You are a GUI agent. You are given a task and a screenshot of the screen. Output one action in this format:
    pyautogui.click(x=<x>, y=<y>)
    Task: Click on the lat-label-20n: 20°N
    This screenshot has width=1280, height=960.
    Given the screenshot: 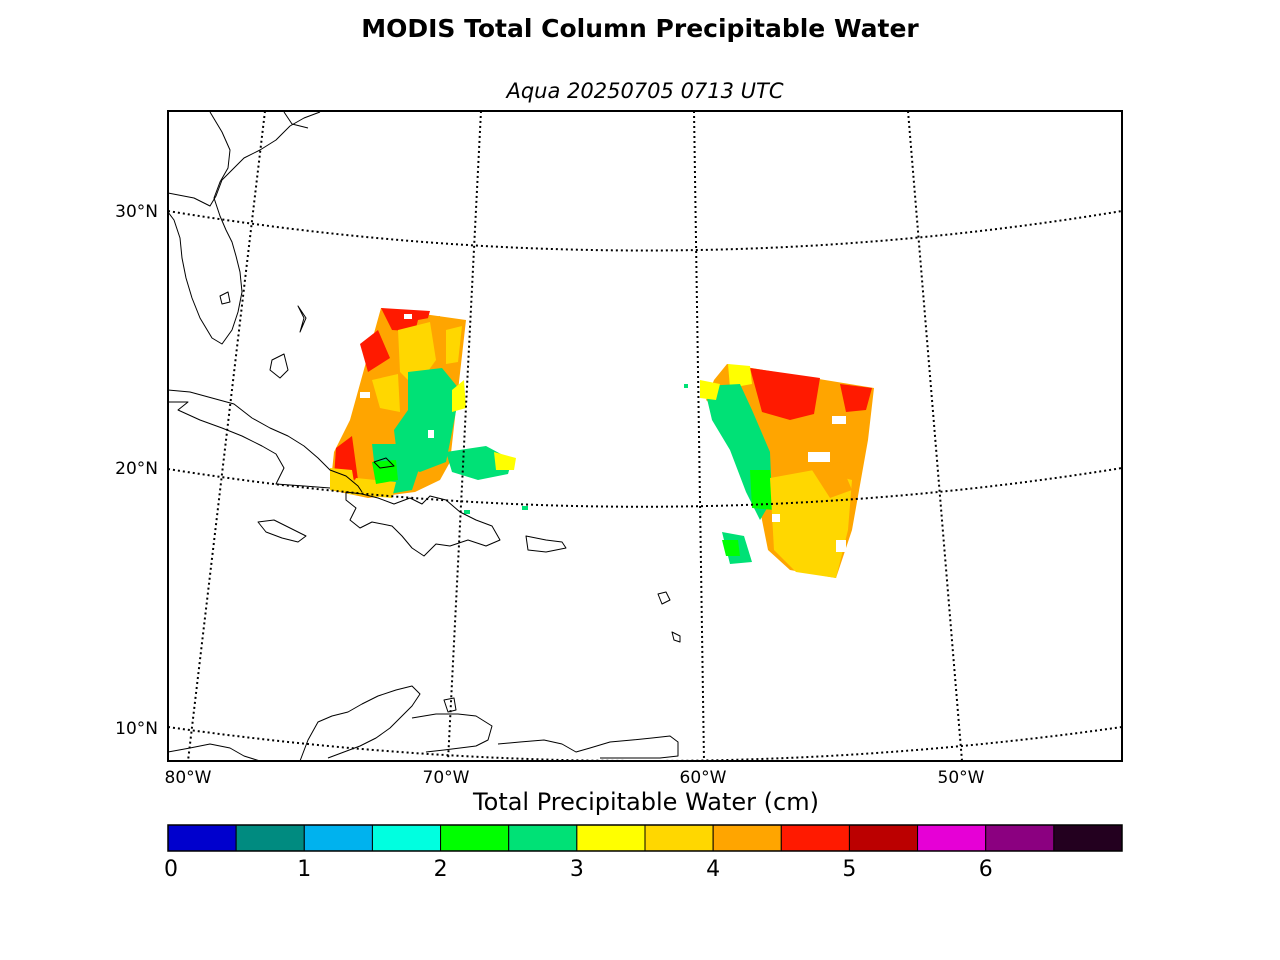 What is the action you would take?
    pyautogui.click(x=136, y=469)
    